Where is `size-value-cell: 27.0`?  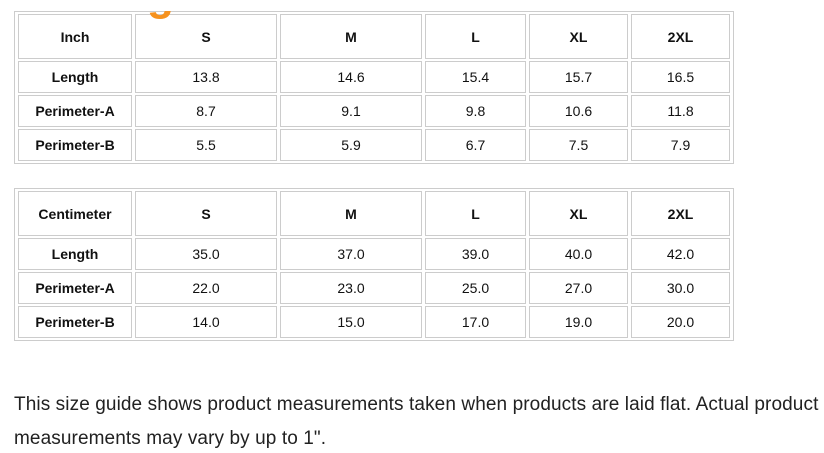
size-value-cell: 27.0 is located at coordinates (578, 288).